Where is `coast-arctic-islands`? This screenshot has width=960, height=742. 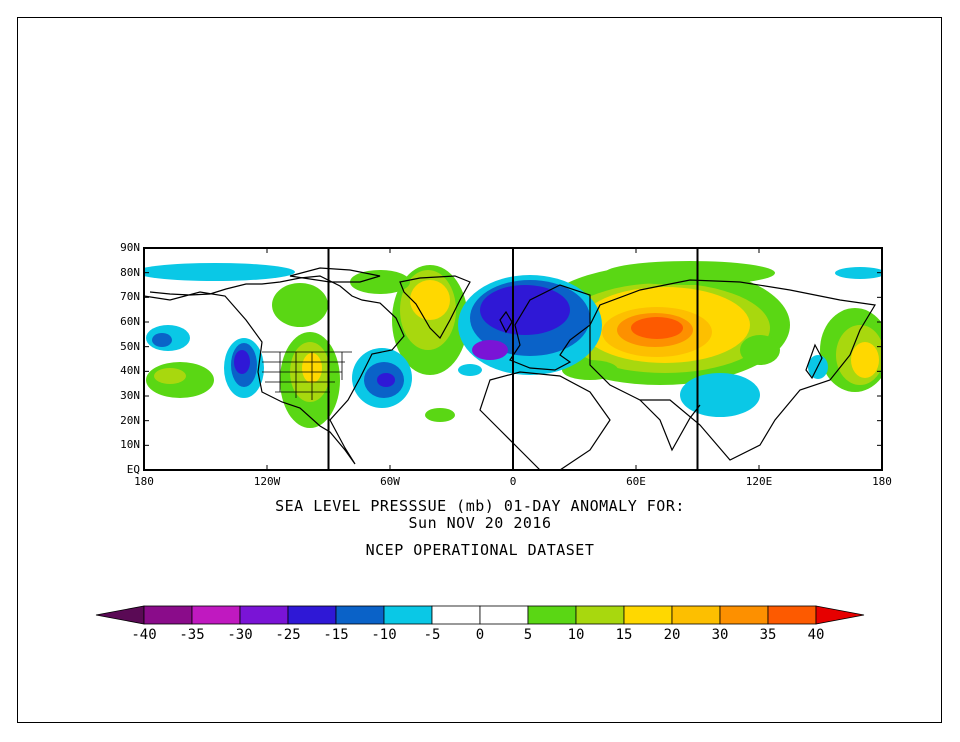
coast-arctic-islands is located at coordinates (335, 275).